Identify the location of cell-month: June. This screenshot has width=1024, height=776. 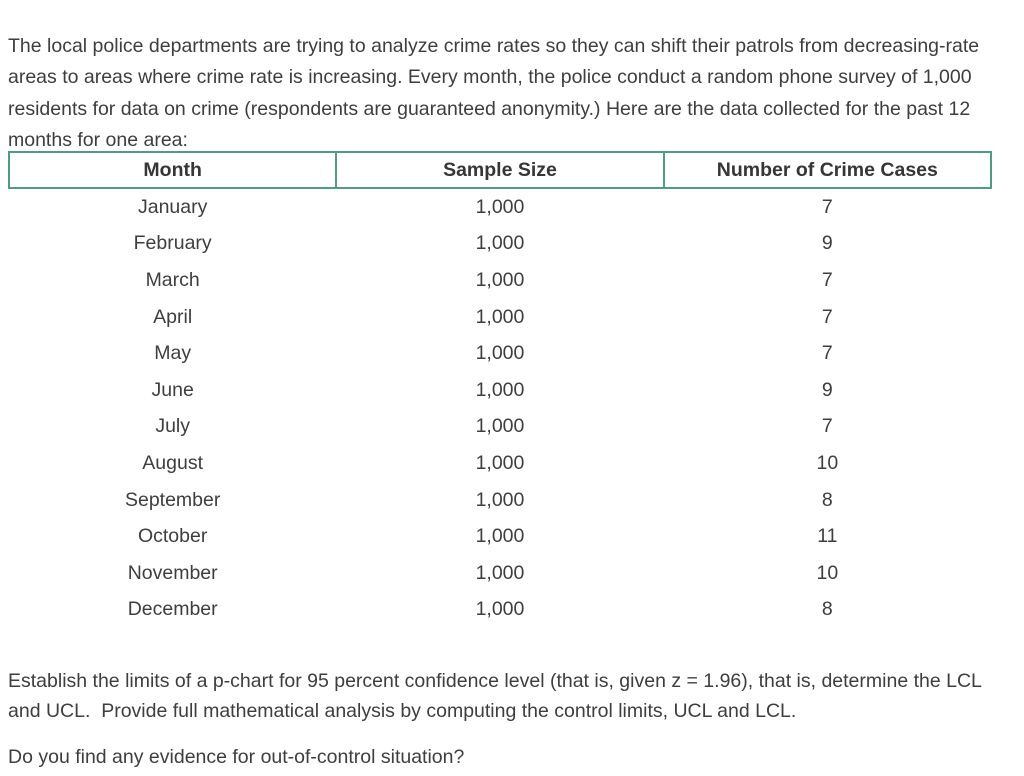
(172, 389).